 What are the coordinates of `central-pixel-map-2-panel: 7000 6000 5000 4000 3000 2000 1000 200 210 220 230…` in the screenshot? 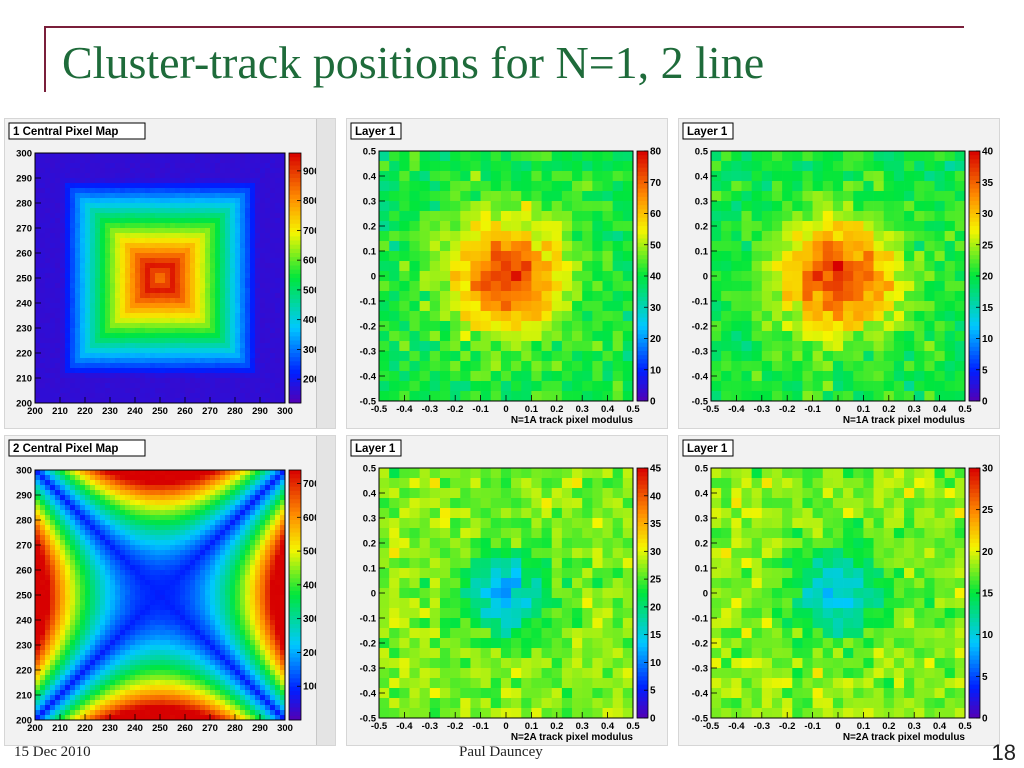 It's located at (170, 590).